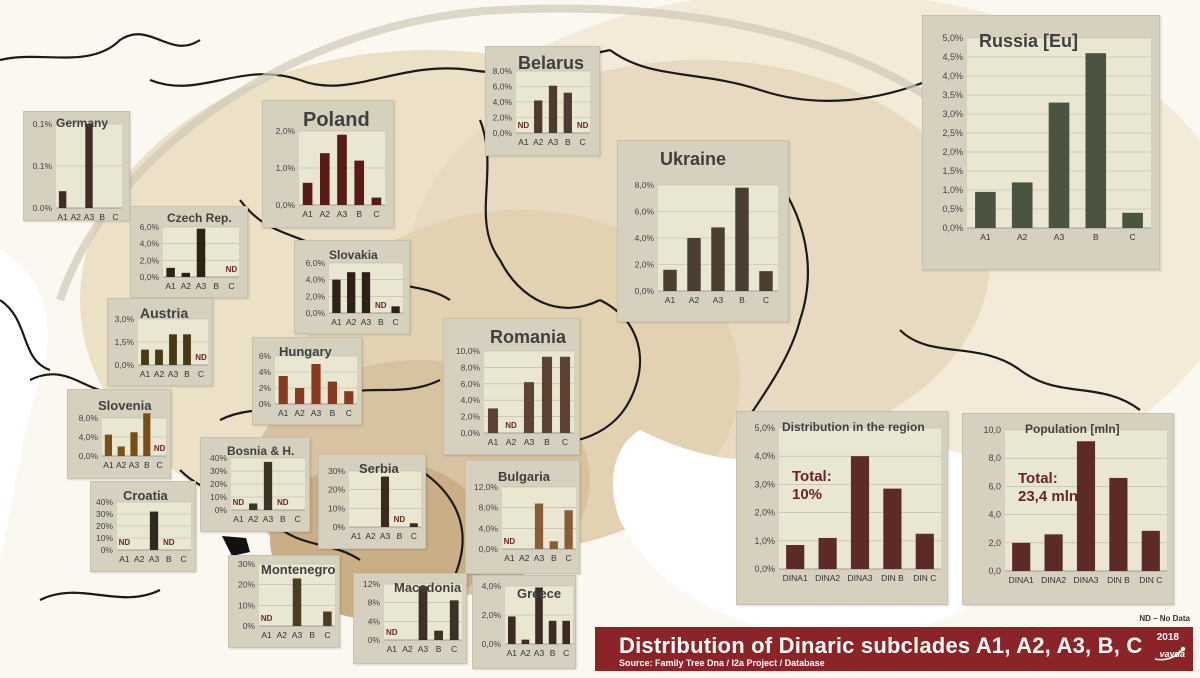 The width and height of the screenshot is (1200, 678). What do you see at coordinates (527, 619) in the screenshot?
I see `chart-svg-greece: 0,0% 2,0% 4,0% A1 A2 A3 B C` at bounding box center [527, 619].